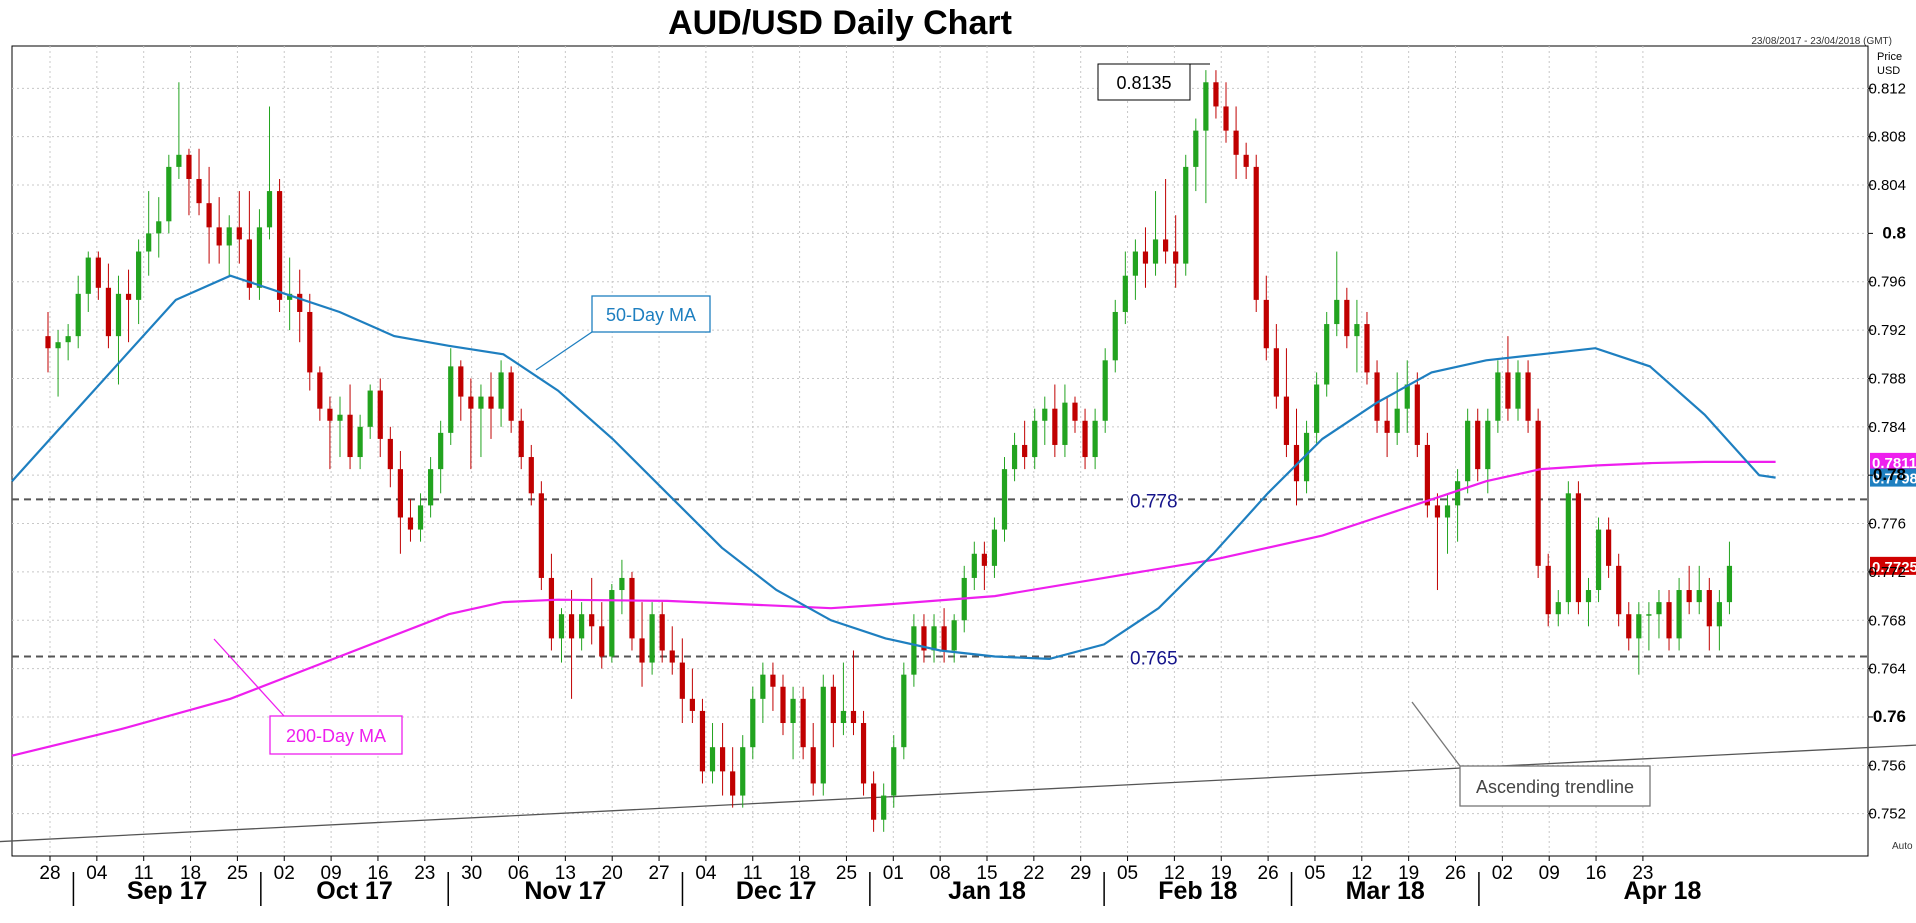 Image resolution: width=1916 pixels, height=923 pixels. I want to click on x-month-label: Sep 17, so click(167, 891).